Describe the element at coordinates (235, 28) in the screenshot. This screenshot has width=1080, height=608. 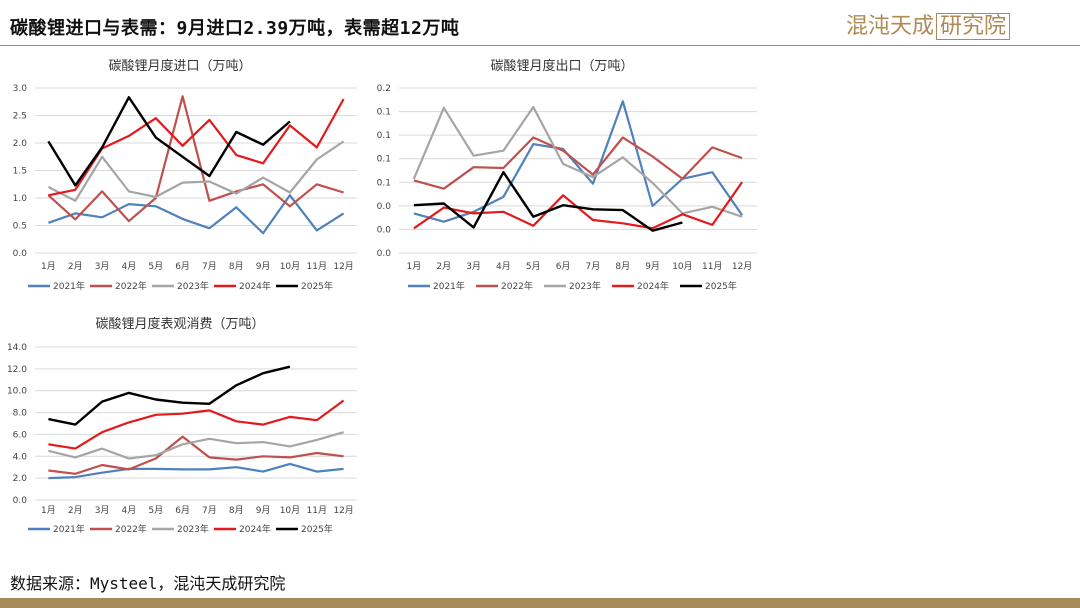
I see `page-title: 碳酸锂进口与表需：9月进口2.39万吨，表需超12万吨` at that location.